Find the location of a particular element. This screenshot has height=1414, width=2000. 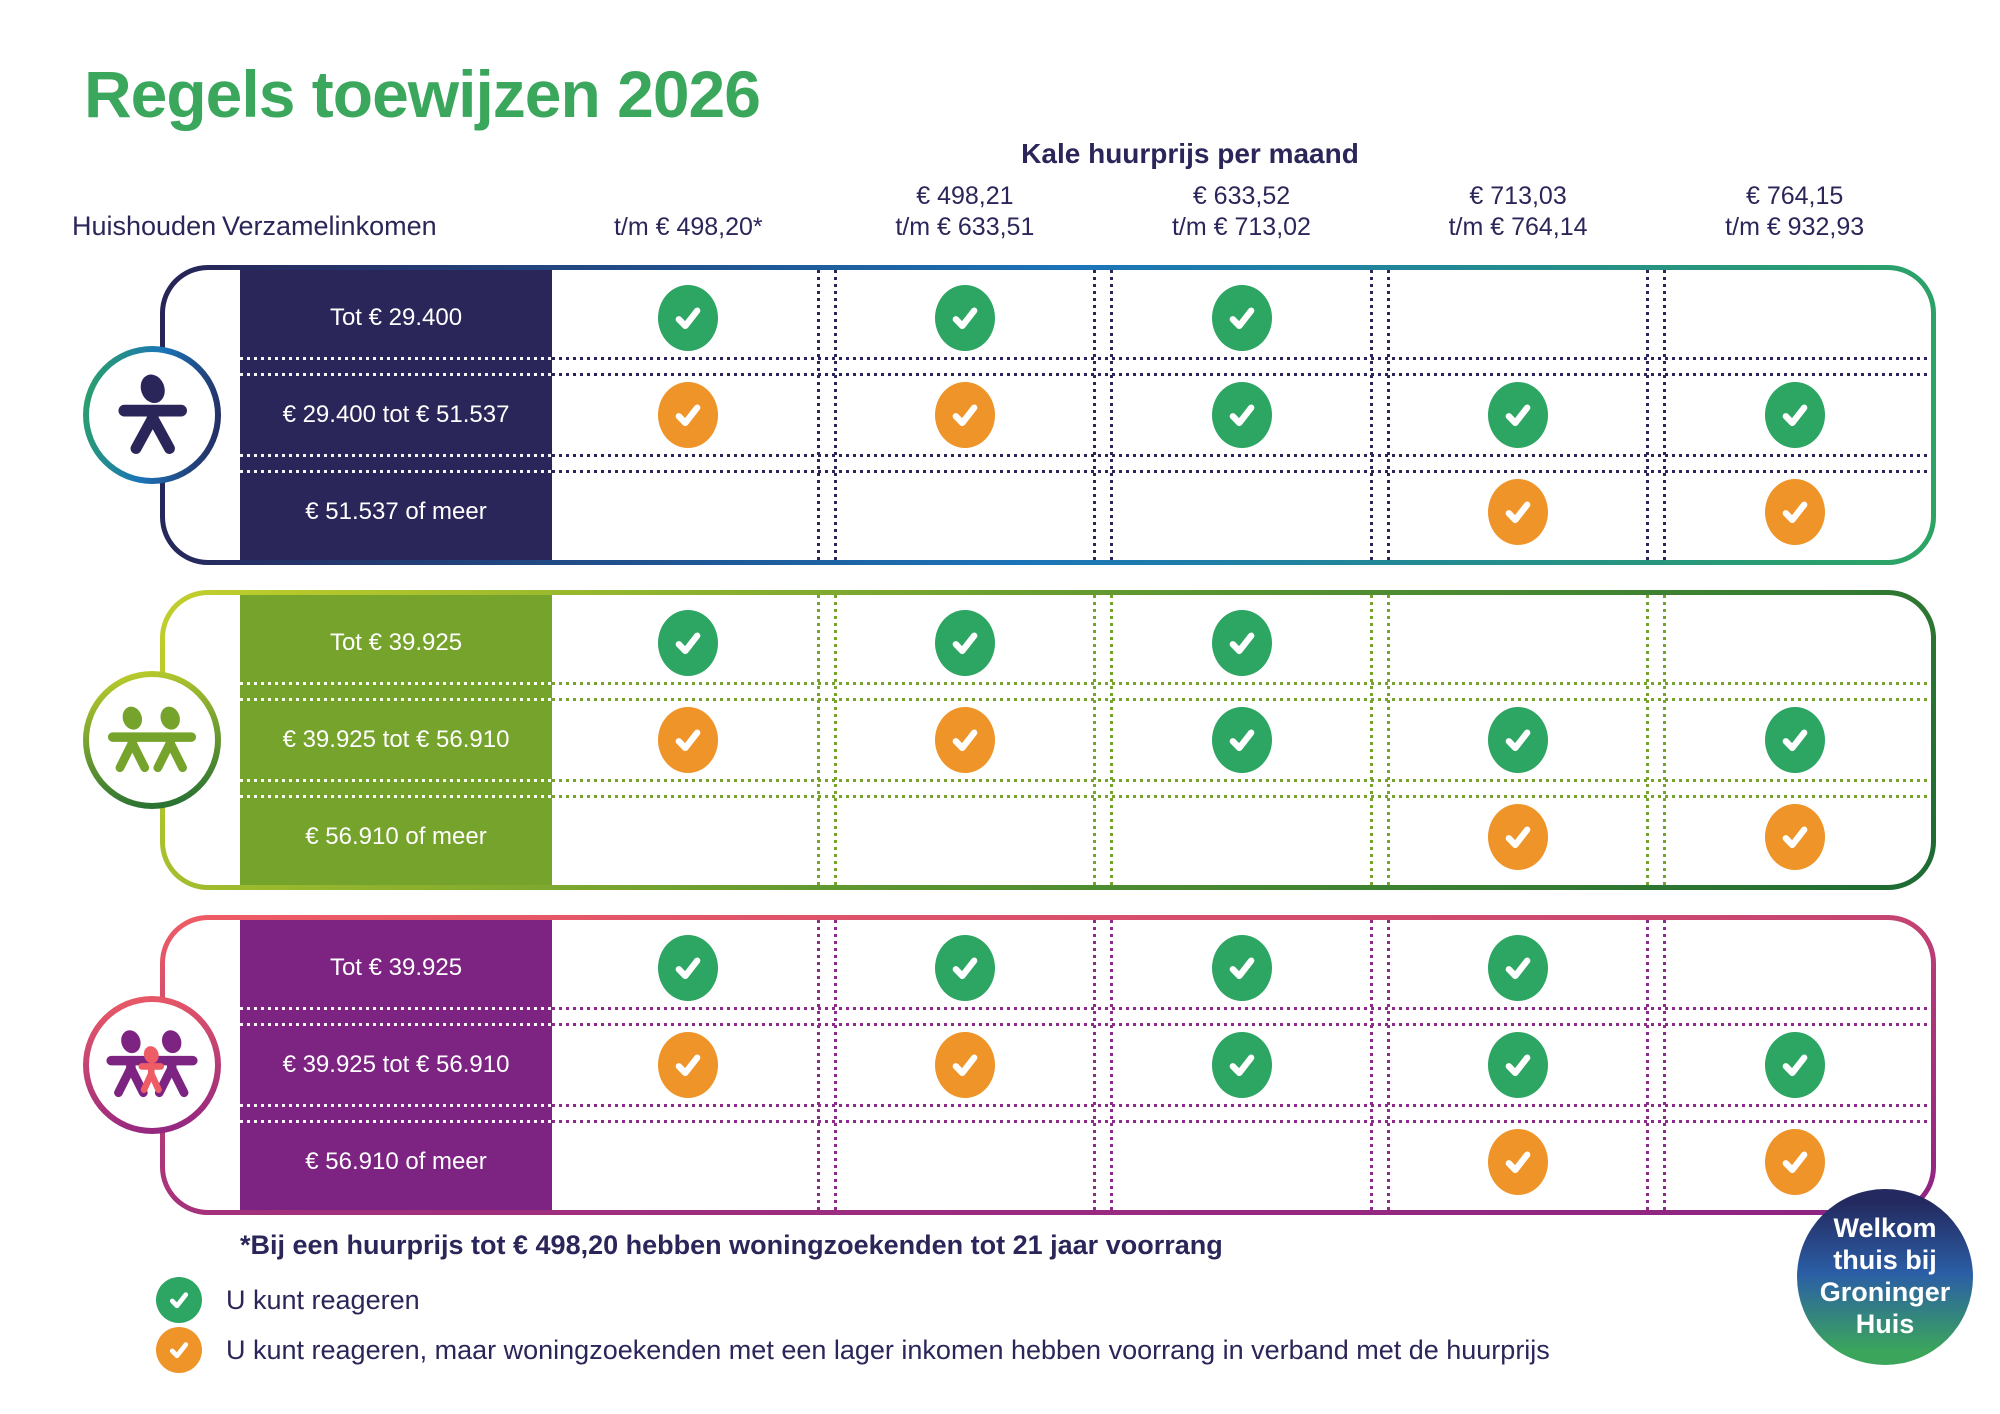

price-column-line: € 498,21 is located at coordinates (965, 196).